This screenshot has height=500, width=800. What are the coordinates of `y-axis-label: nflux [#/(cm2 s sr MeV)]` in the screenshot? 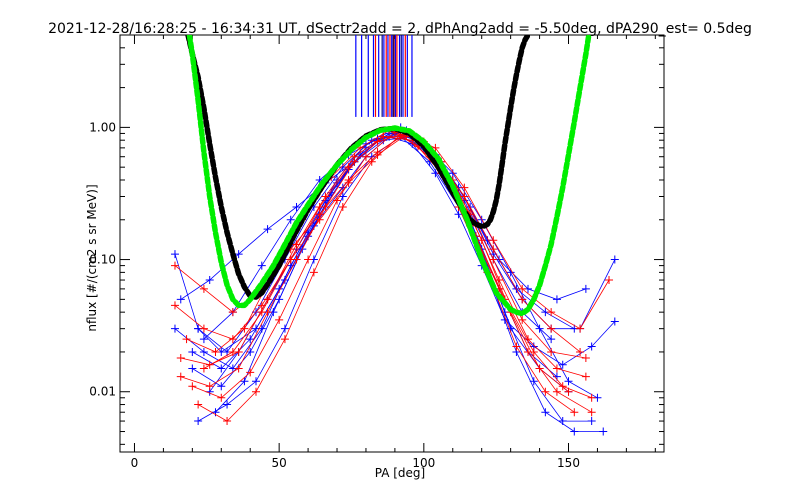 It's located at (92, 257).